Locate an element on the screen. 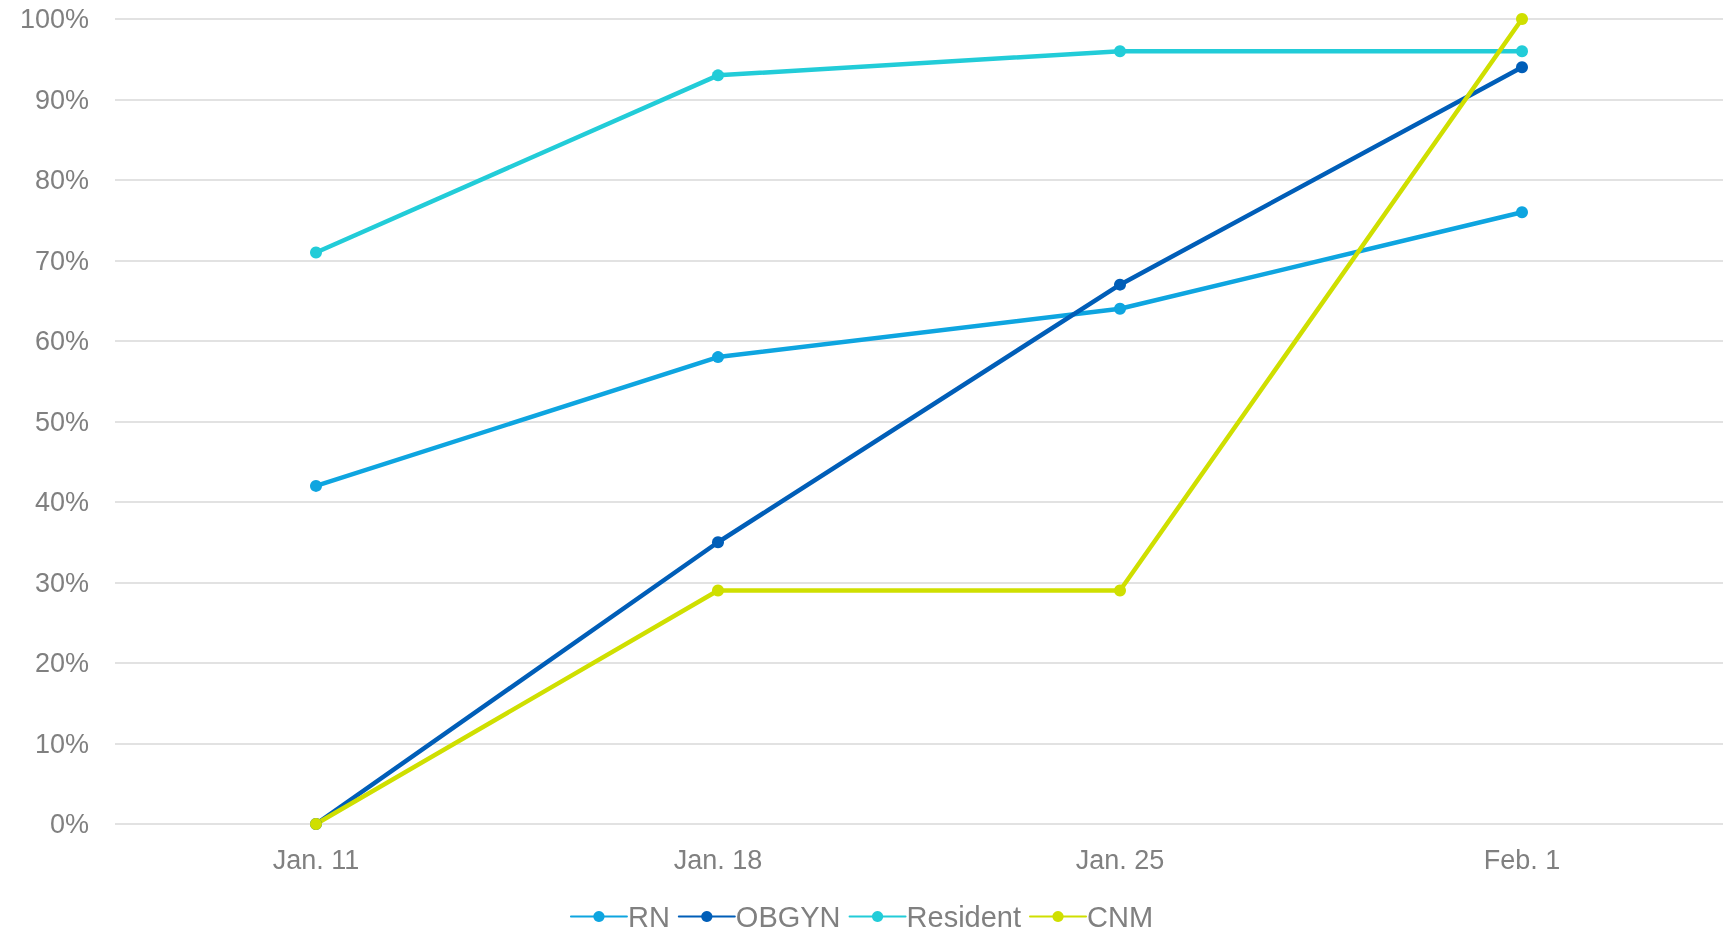  y-tick-label: 70% is located at coordinates (61, 260).